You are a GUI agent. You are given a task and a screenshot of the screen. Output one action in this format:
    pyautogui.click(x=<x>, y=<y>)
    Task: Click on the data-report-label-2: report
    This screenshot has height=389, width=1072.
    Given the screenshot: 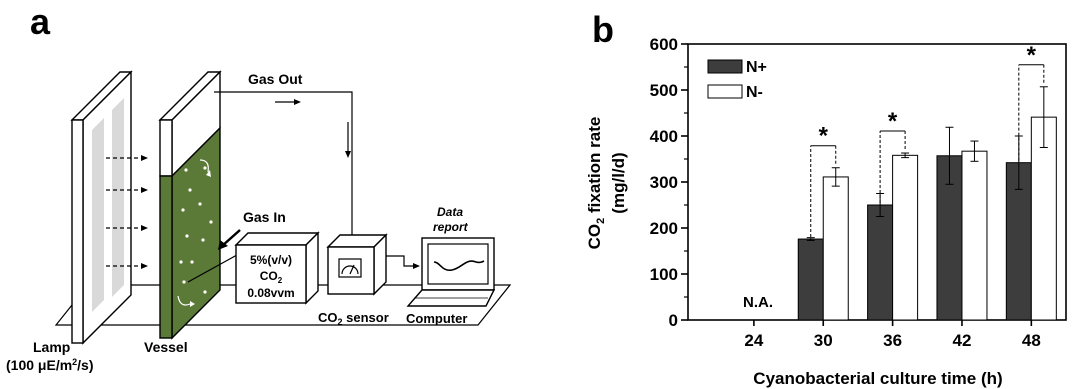 What is the action you would take?
    pyautogui.click(x=451, y=227)
    